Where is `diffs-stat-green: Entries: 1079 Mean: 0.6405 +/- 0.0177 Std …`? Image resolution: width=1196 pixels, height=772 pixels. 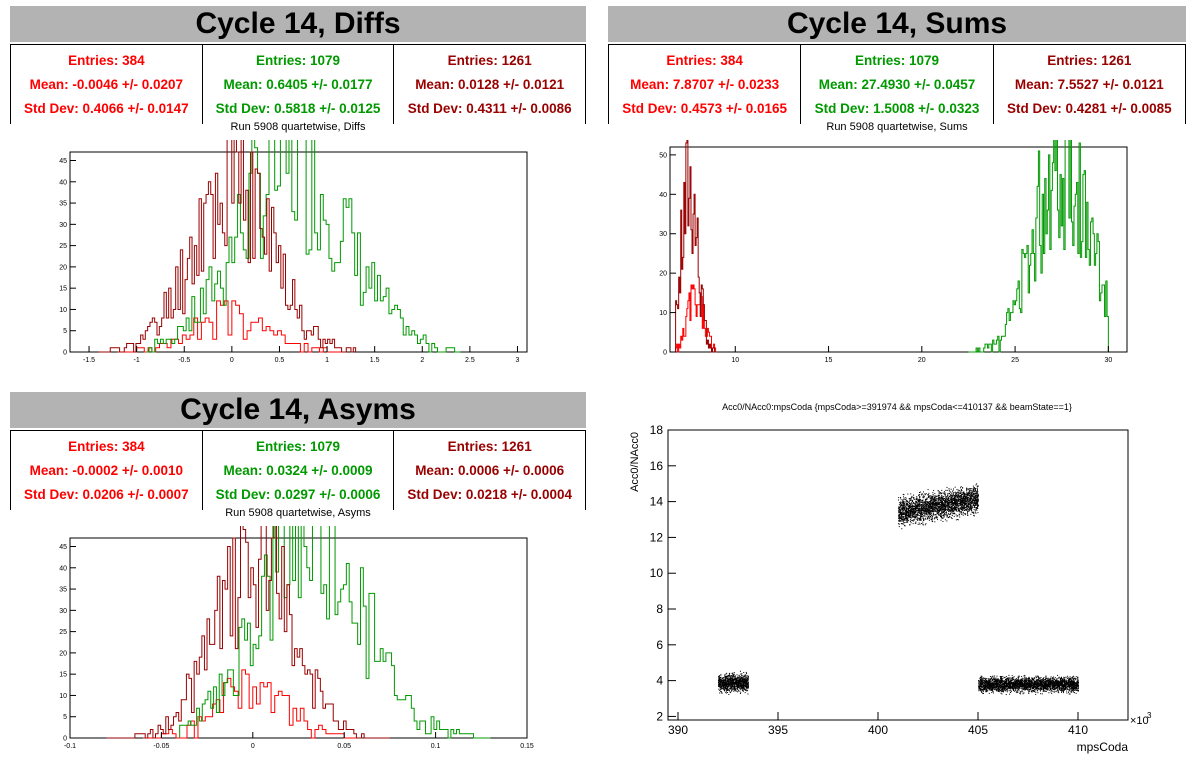
diffs-stat-green: Entries: 1079 Mean: 0.6405 +/- 0.0177 Std … is located at coordinates (297, 84).